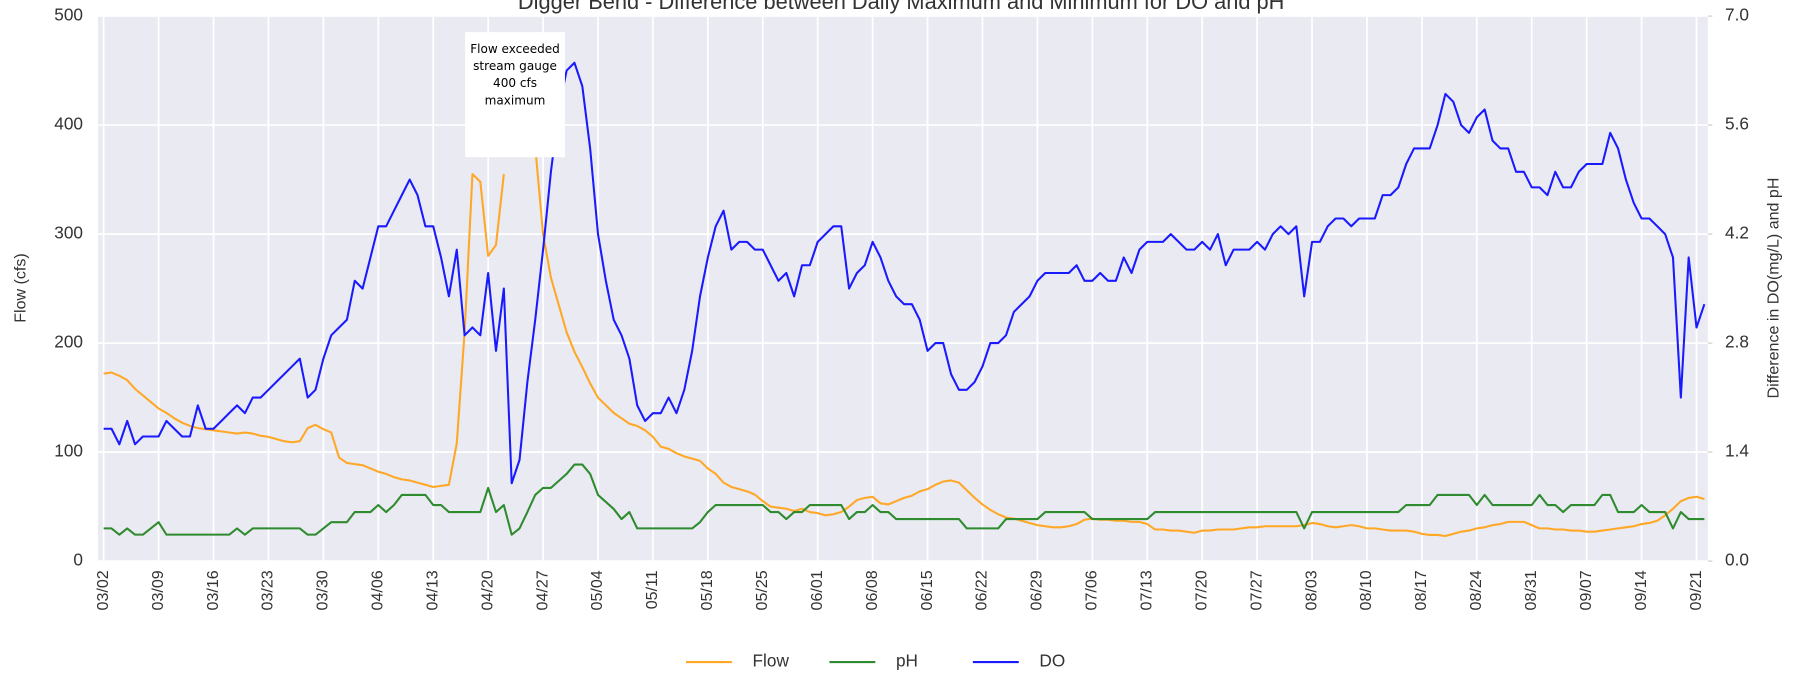 This screenshot has height=677, width=1800. I want to click on x-tick-label: 05/25, so click(762, 590).